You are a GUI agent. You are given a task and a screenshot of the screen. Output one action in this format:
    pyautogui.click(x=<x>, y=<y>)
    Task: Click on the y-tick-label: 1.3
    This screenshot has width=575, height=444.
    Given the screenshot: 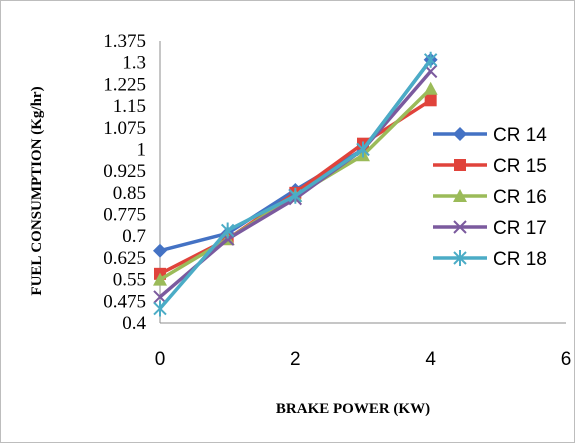 What is the action you would take?
    pyautogui.click(x=134, y=63)
    